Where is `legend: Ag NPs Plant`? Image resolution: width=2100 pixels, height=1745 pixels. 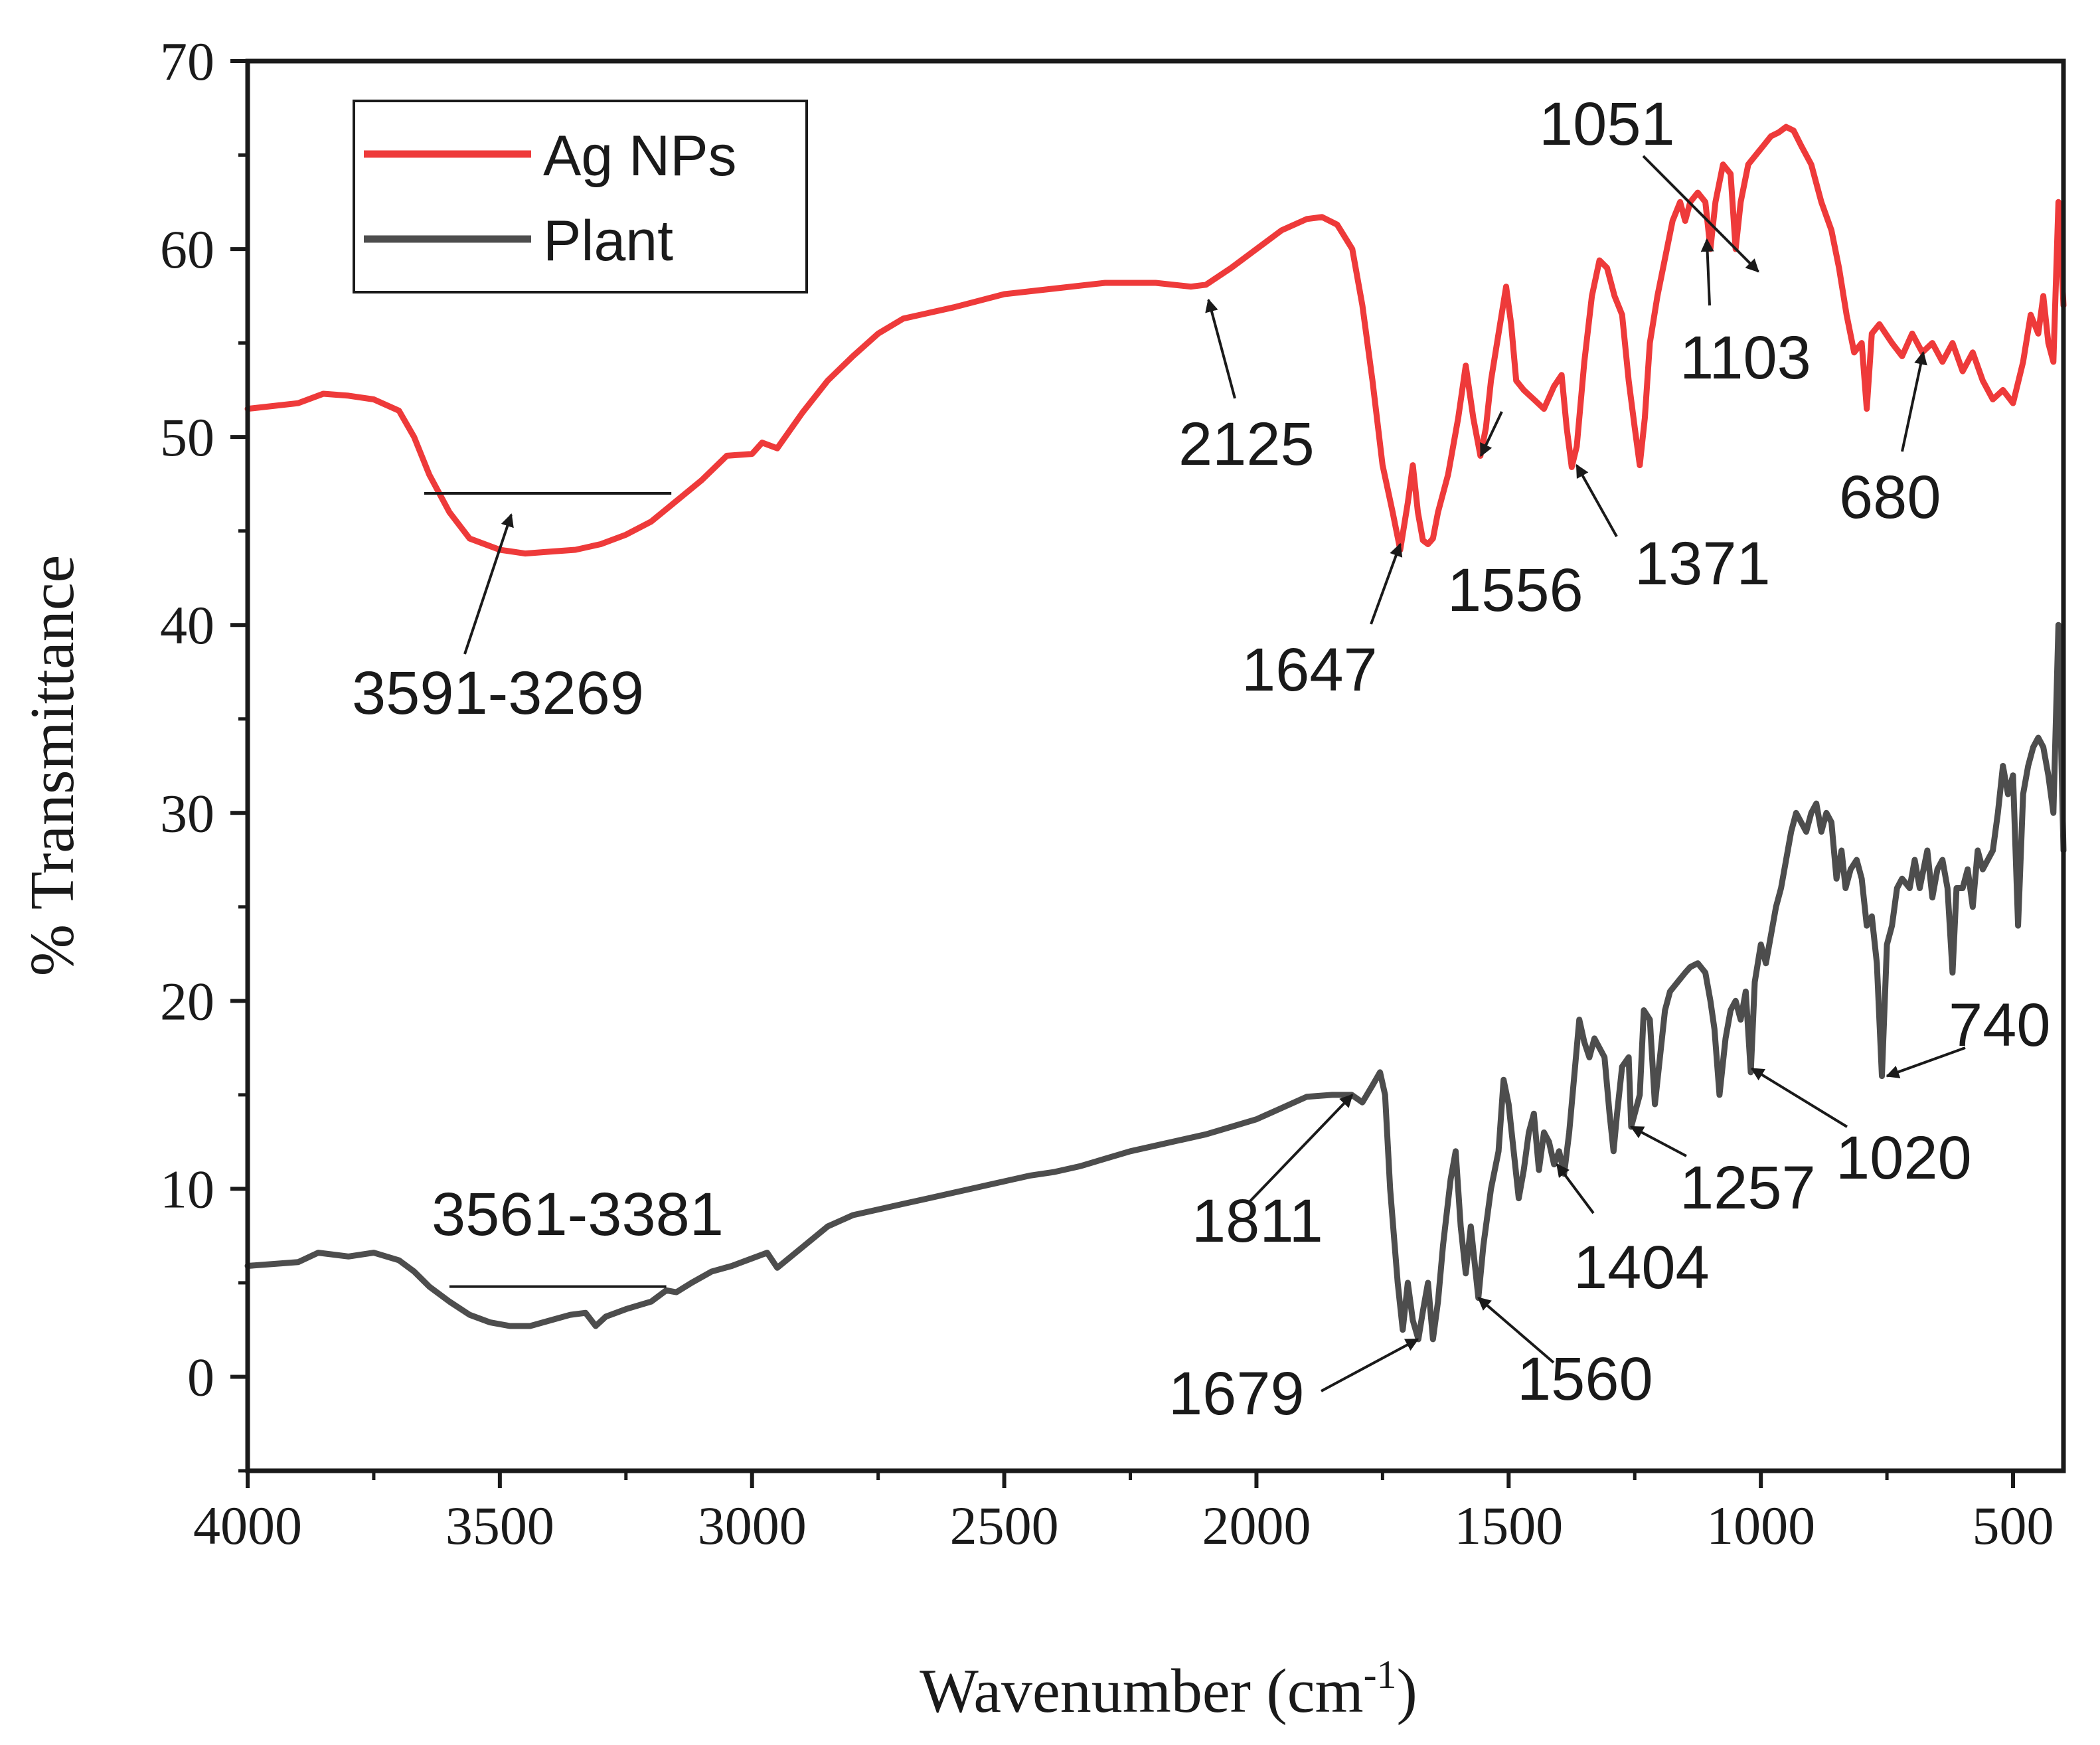
legend: Ag NPs Plant is located at coordinates (580, 196).